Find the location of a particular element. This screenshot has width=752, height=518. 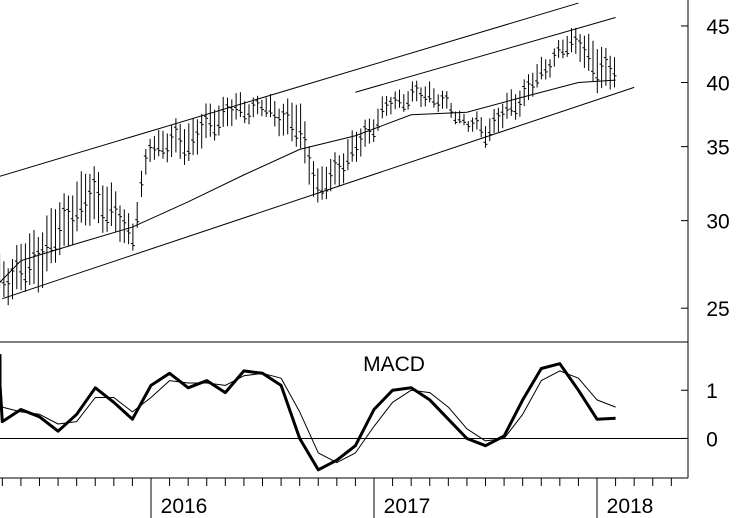

macd-y-ticks: 01 is located at coordinates (359, 415).